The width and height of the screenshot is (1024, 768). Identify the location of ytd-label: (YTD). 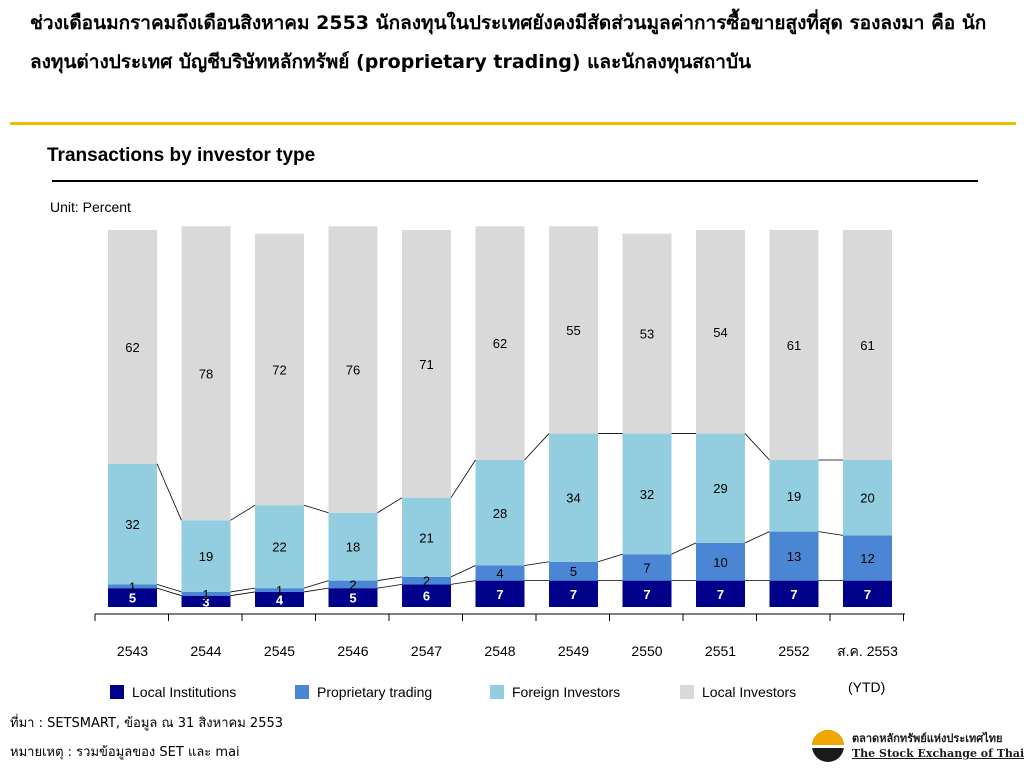
(867, 687).